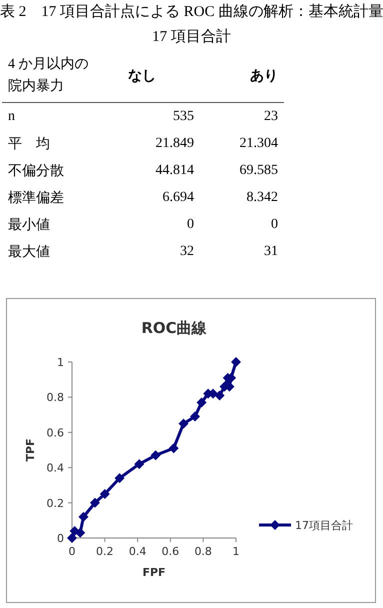 This screenshot has width=383, height=608. I want to click on y-tick-label: 0.6, so click(55, 433).